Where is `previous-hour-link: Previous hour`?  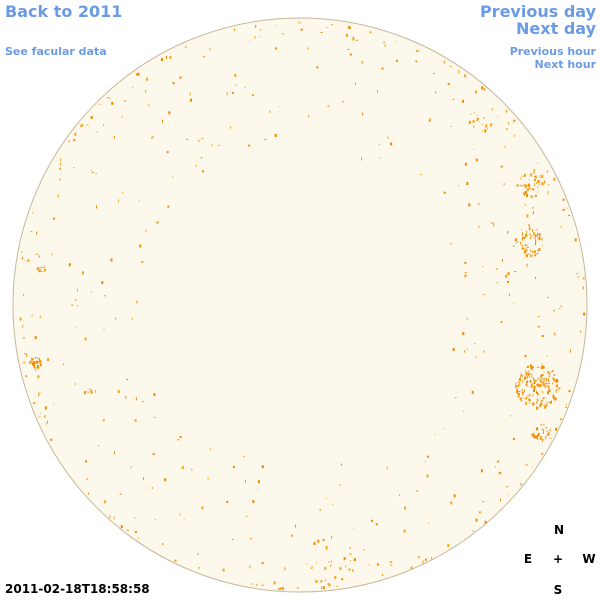 previous-hour-link: Previous hour is located at coordinates (552, 51).